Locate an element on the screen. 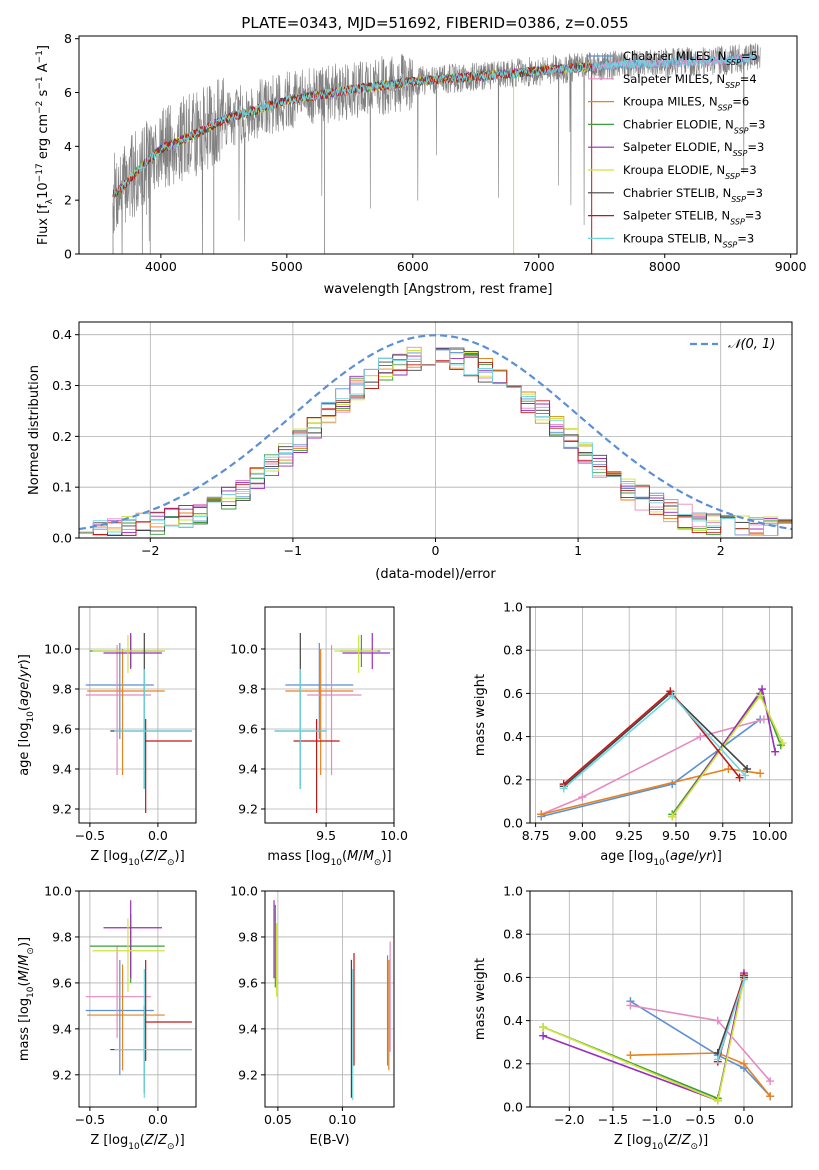 The image size is (819, 1170). x-tick-label: 0.0 is located at coordinates (158, 835).